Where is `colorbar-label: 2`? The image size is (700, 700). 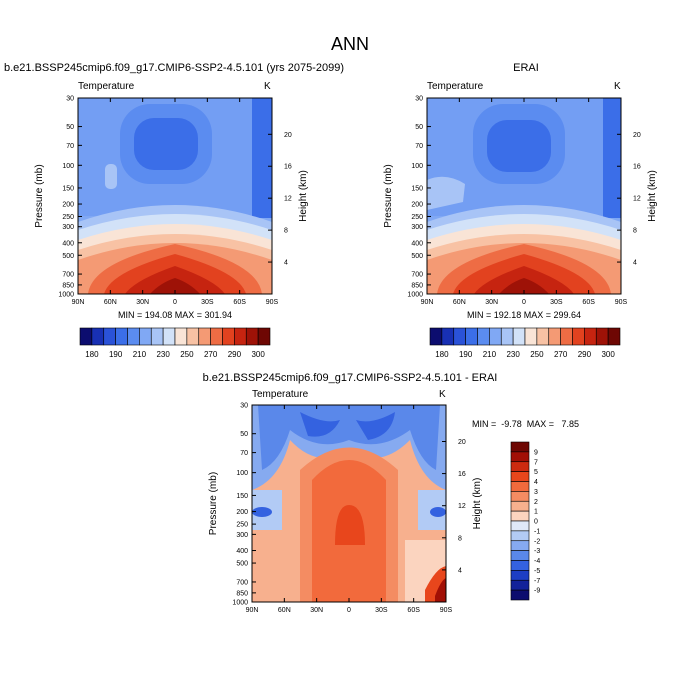
colorbar-label: 2 is located at coordinates (536, 502).